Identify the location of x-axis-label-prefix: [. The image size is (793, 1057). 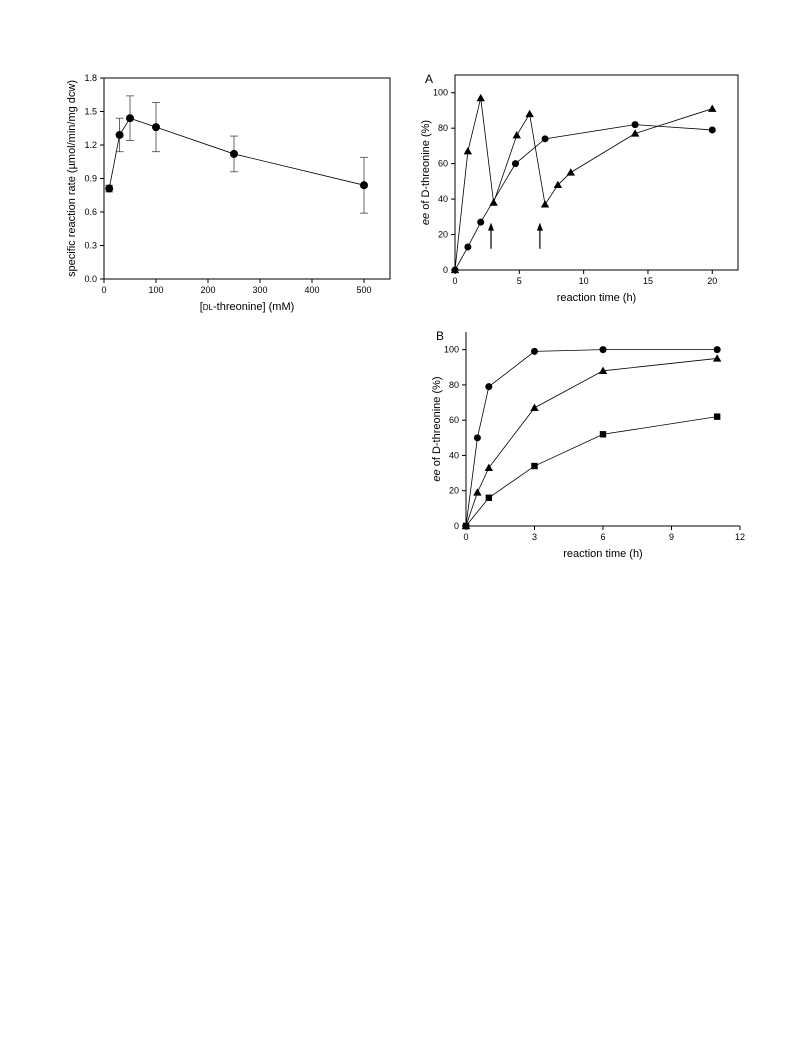
(201, 307).